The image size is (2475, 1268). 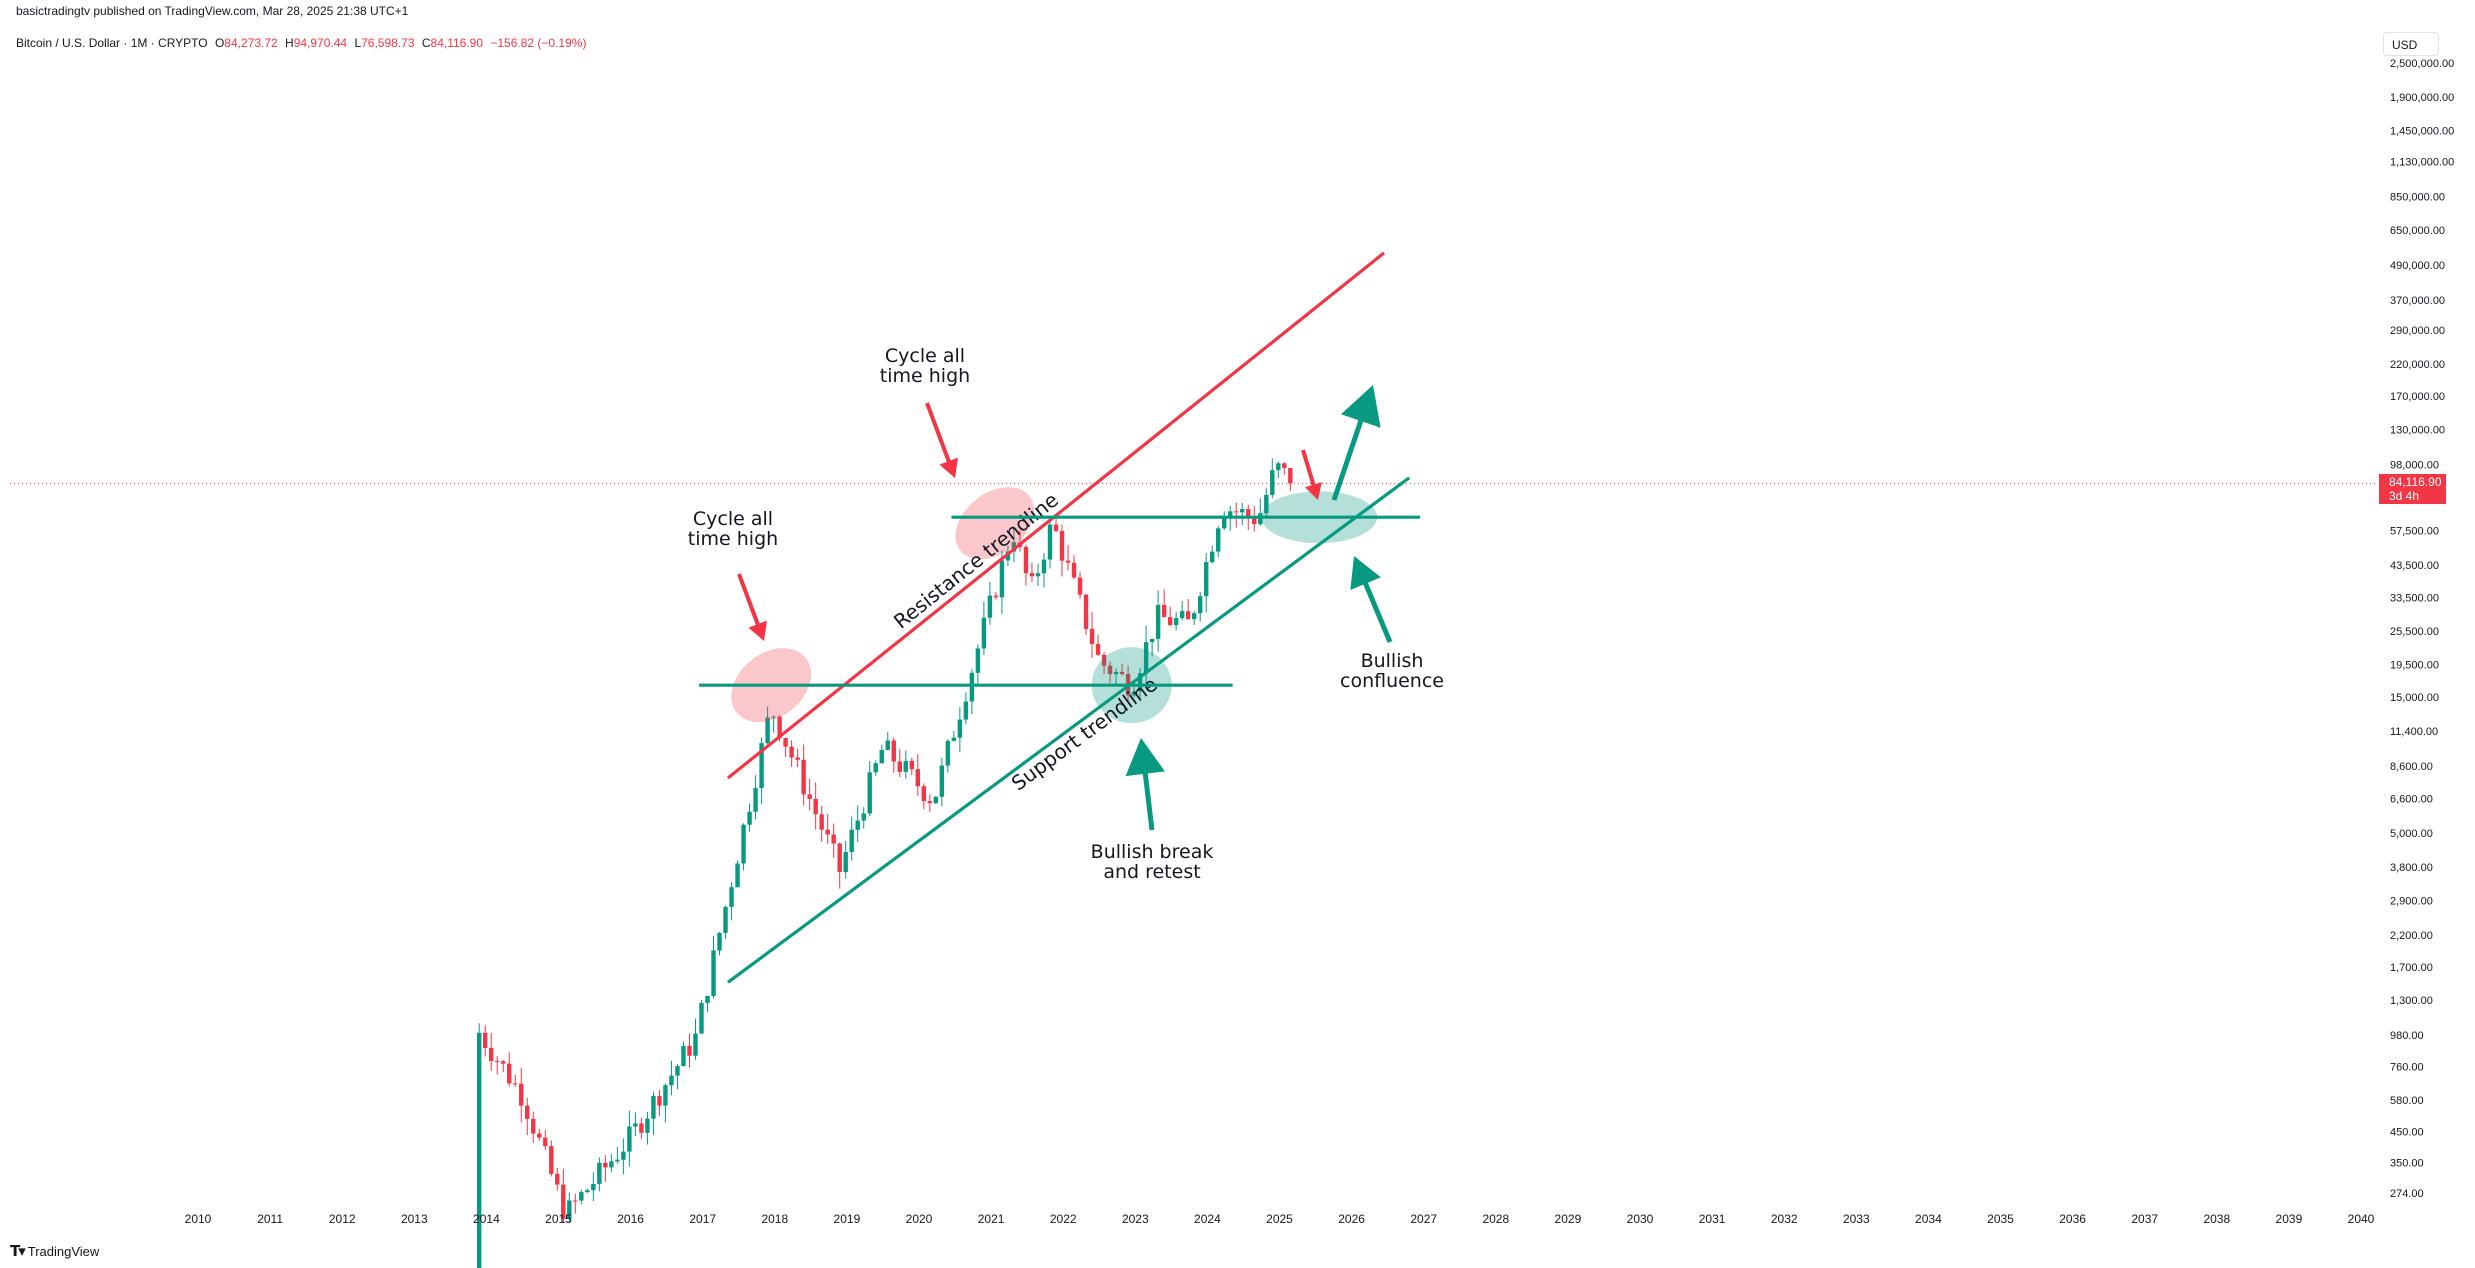 What do you see at coordinates (702, 1219) in the screenshot?
I see `x-tick-label: 2017` at bounding box center [702, 1219].